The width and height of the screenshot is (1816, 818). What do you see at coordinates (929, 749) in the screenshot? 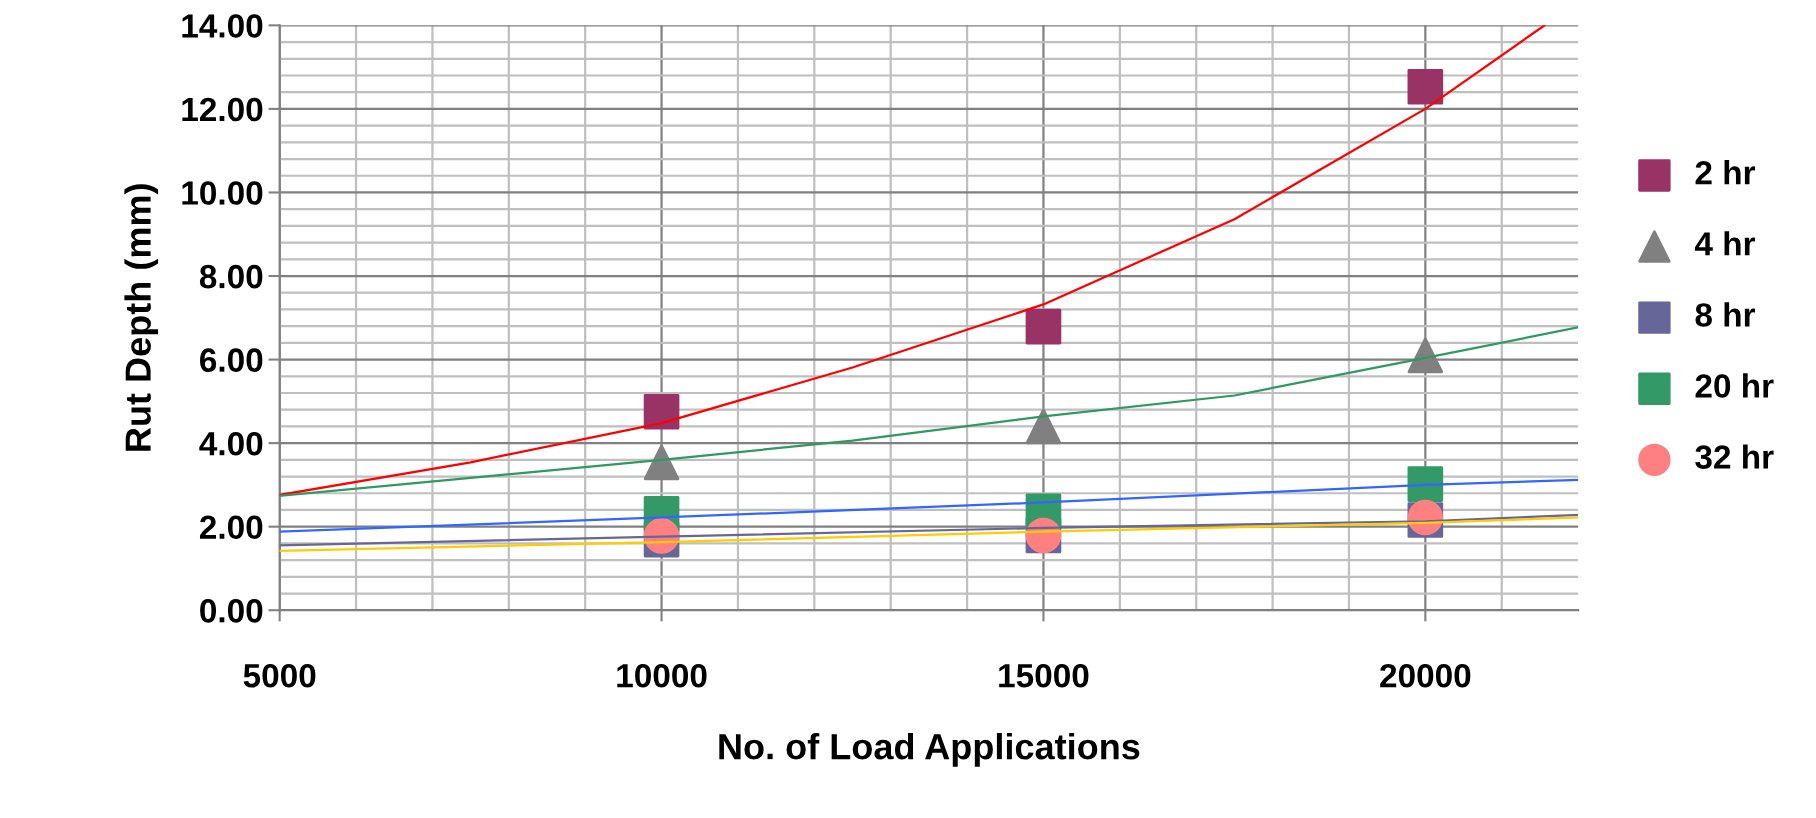
I see `x-axis-title: No. of Load Applications` at bounding box center [929, 749].